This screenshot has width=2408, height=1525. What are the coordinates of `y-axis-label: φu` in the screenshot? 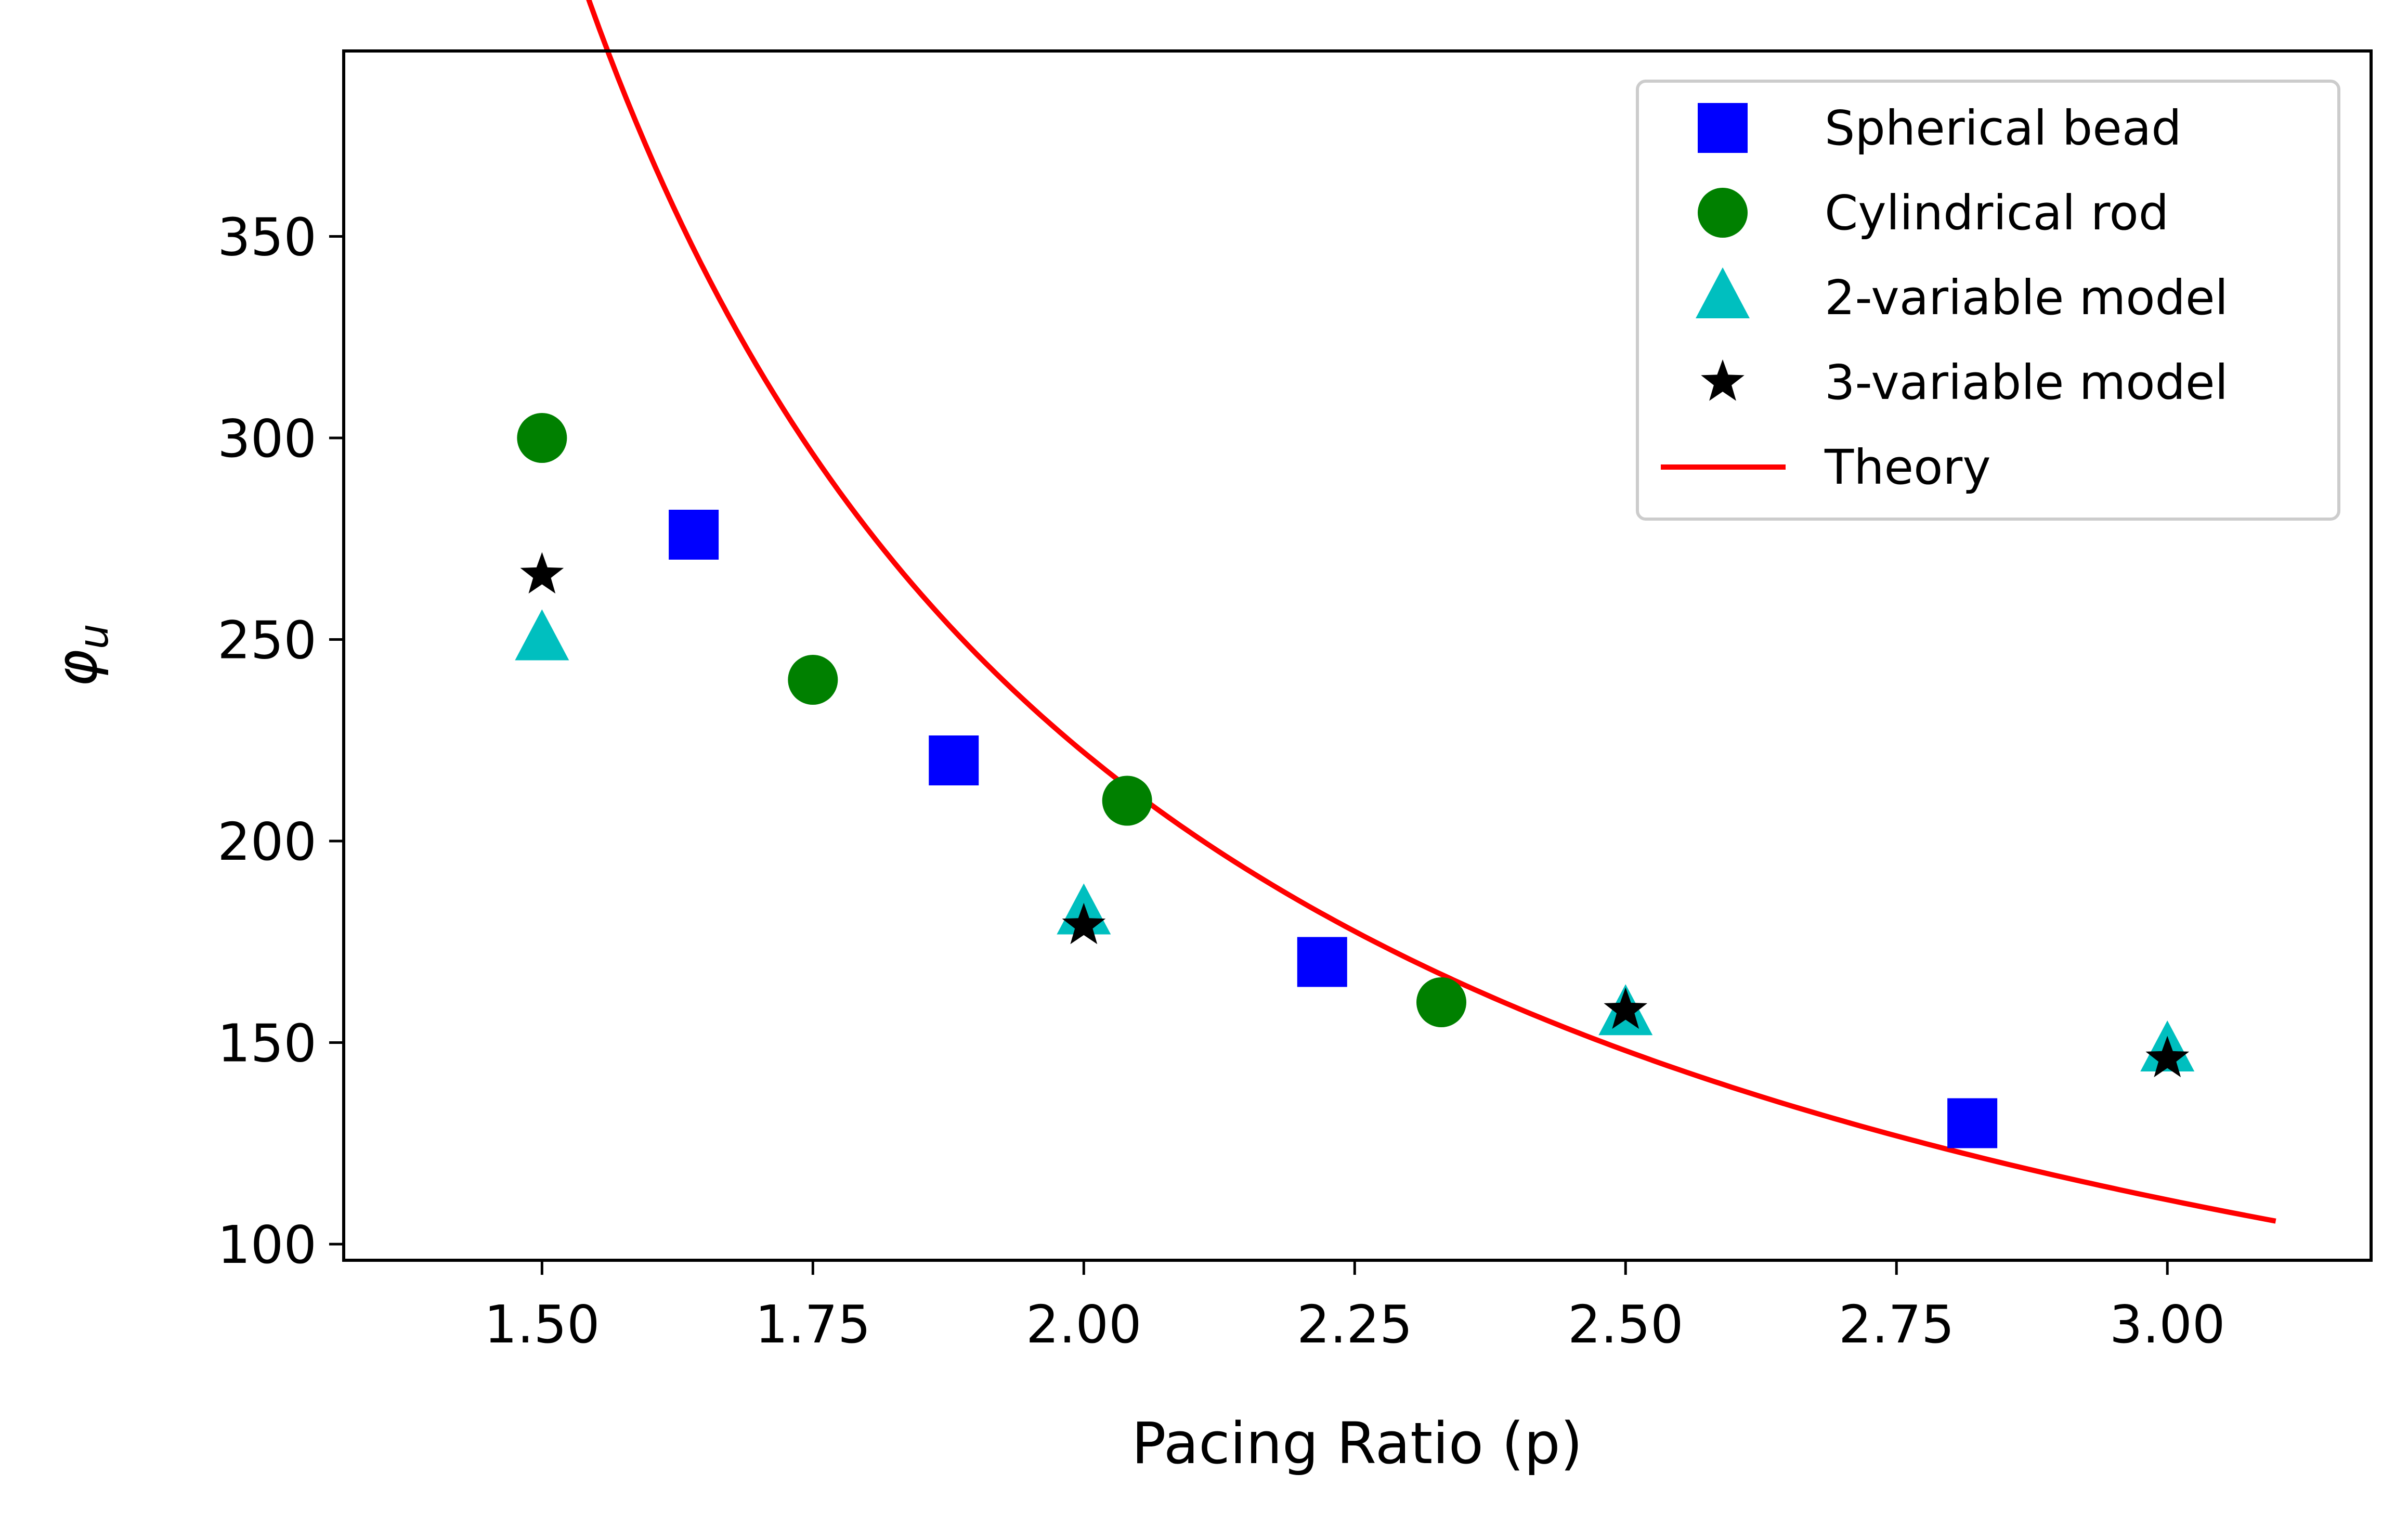 It's located at (80, 656).